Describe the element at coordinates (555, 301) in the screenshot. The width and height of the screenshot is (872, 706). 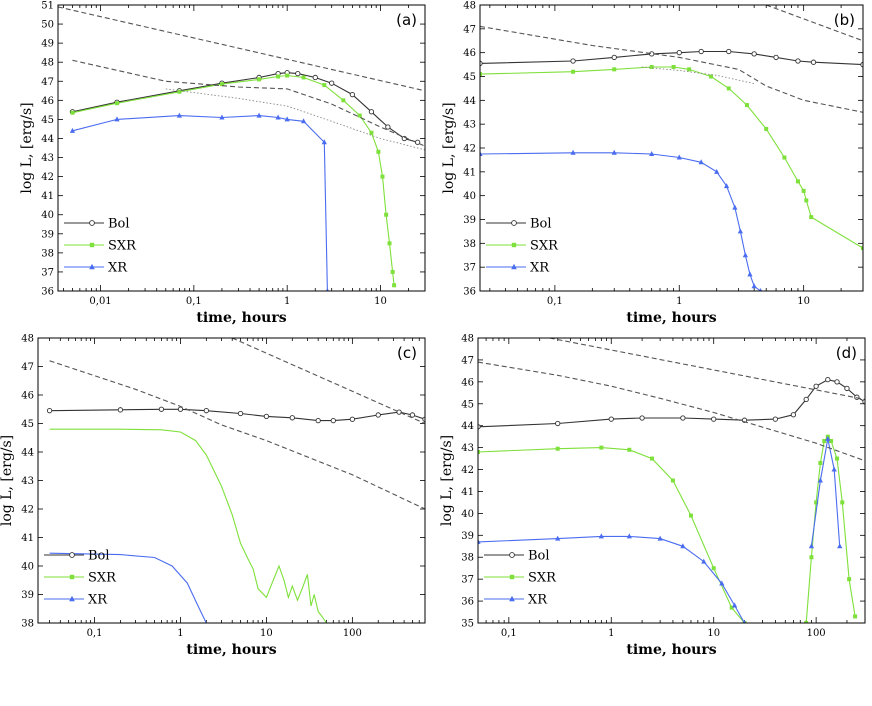
I see `x-tick-label: 0,1` at that location.